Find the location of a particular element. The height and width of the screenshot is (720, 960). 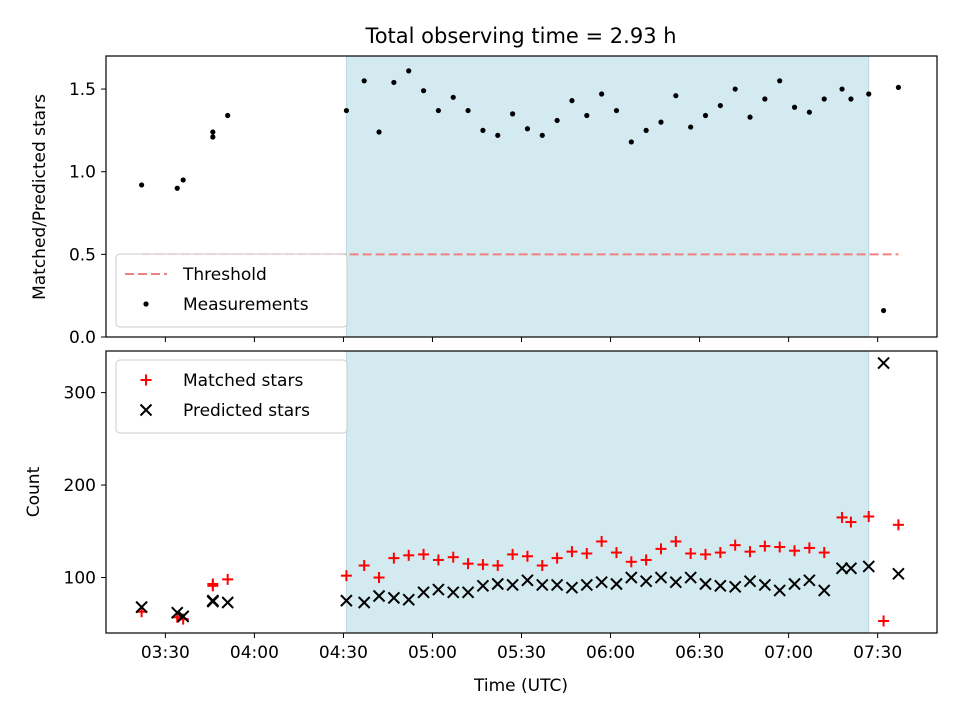

bottom-series-1-point-21-b is located at coordinates (572, 587).